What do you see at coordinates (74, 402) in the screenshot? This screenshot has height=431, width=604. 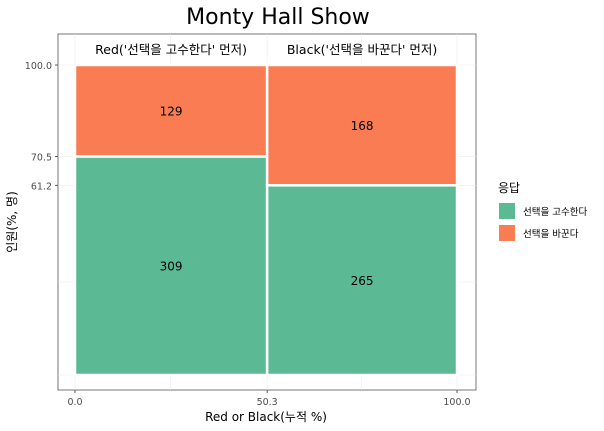 I see `x-tick-label: 0.0` at bounding box center [74, 402].